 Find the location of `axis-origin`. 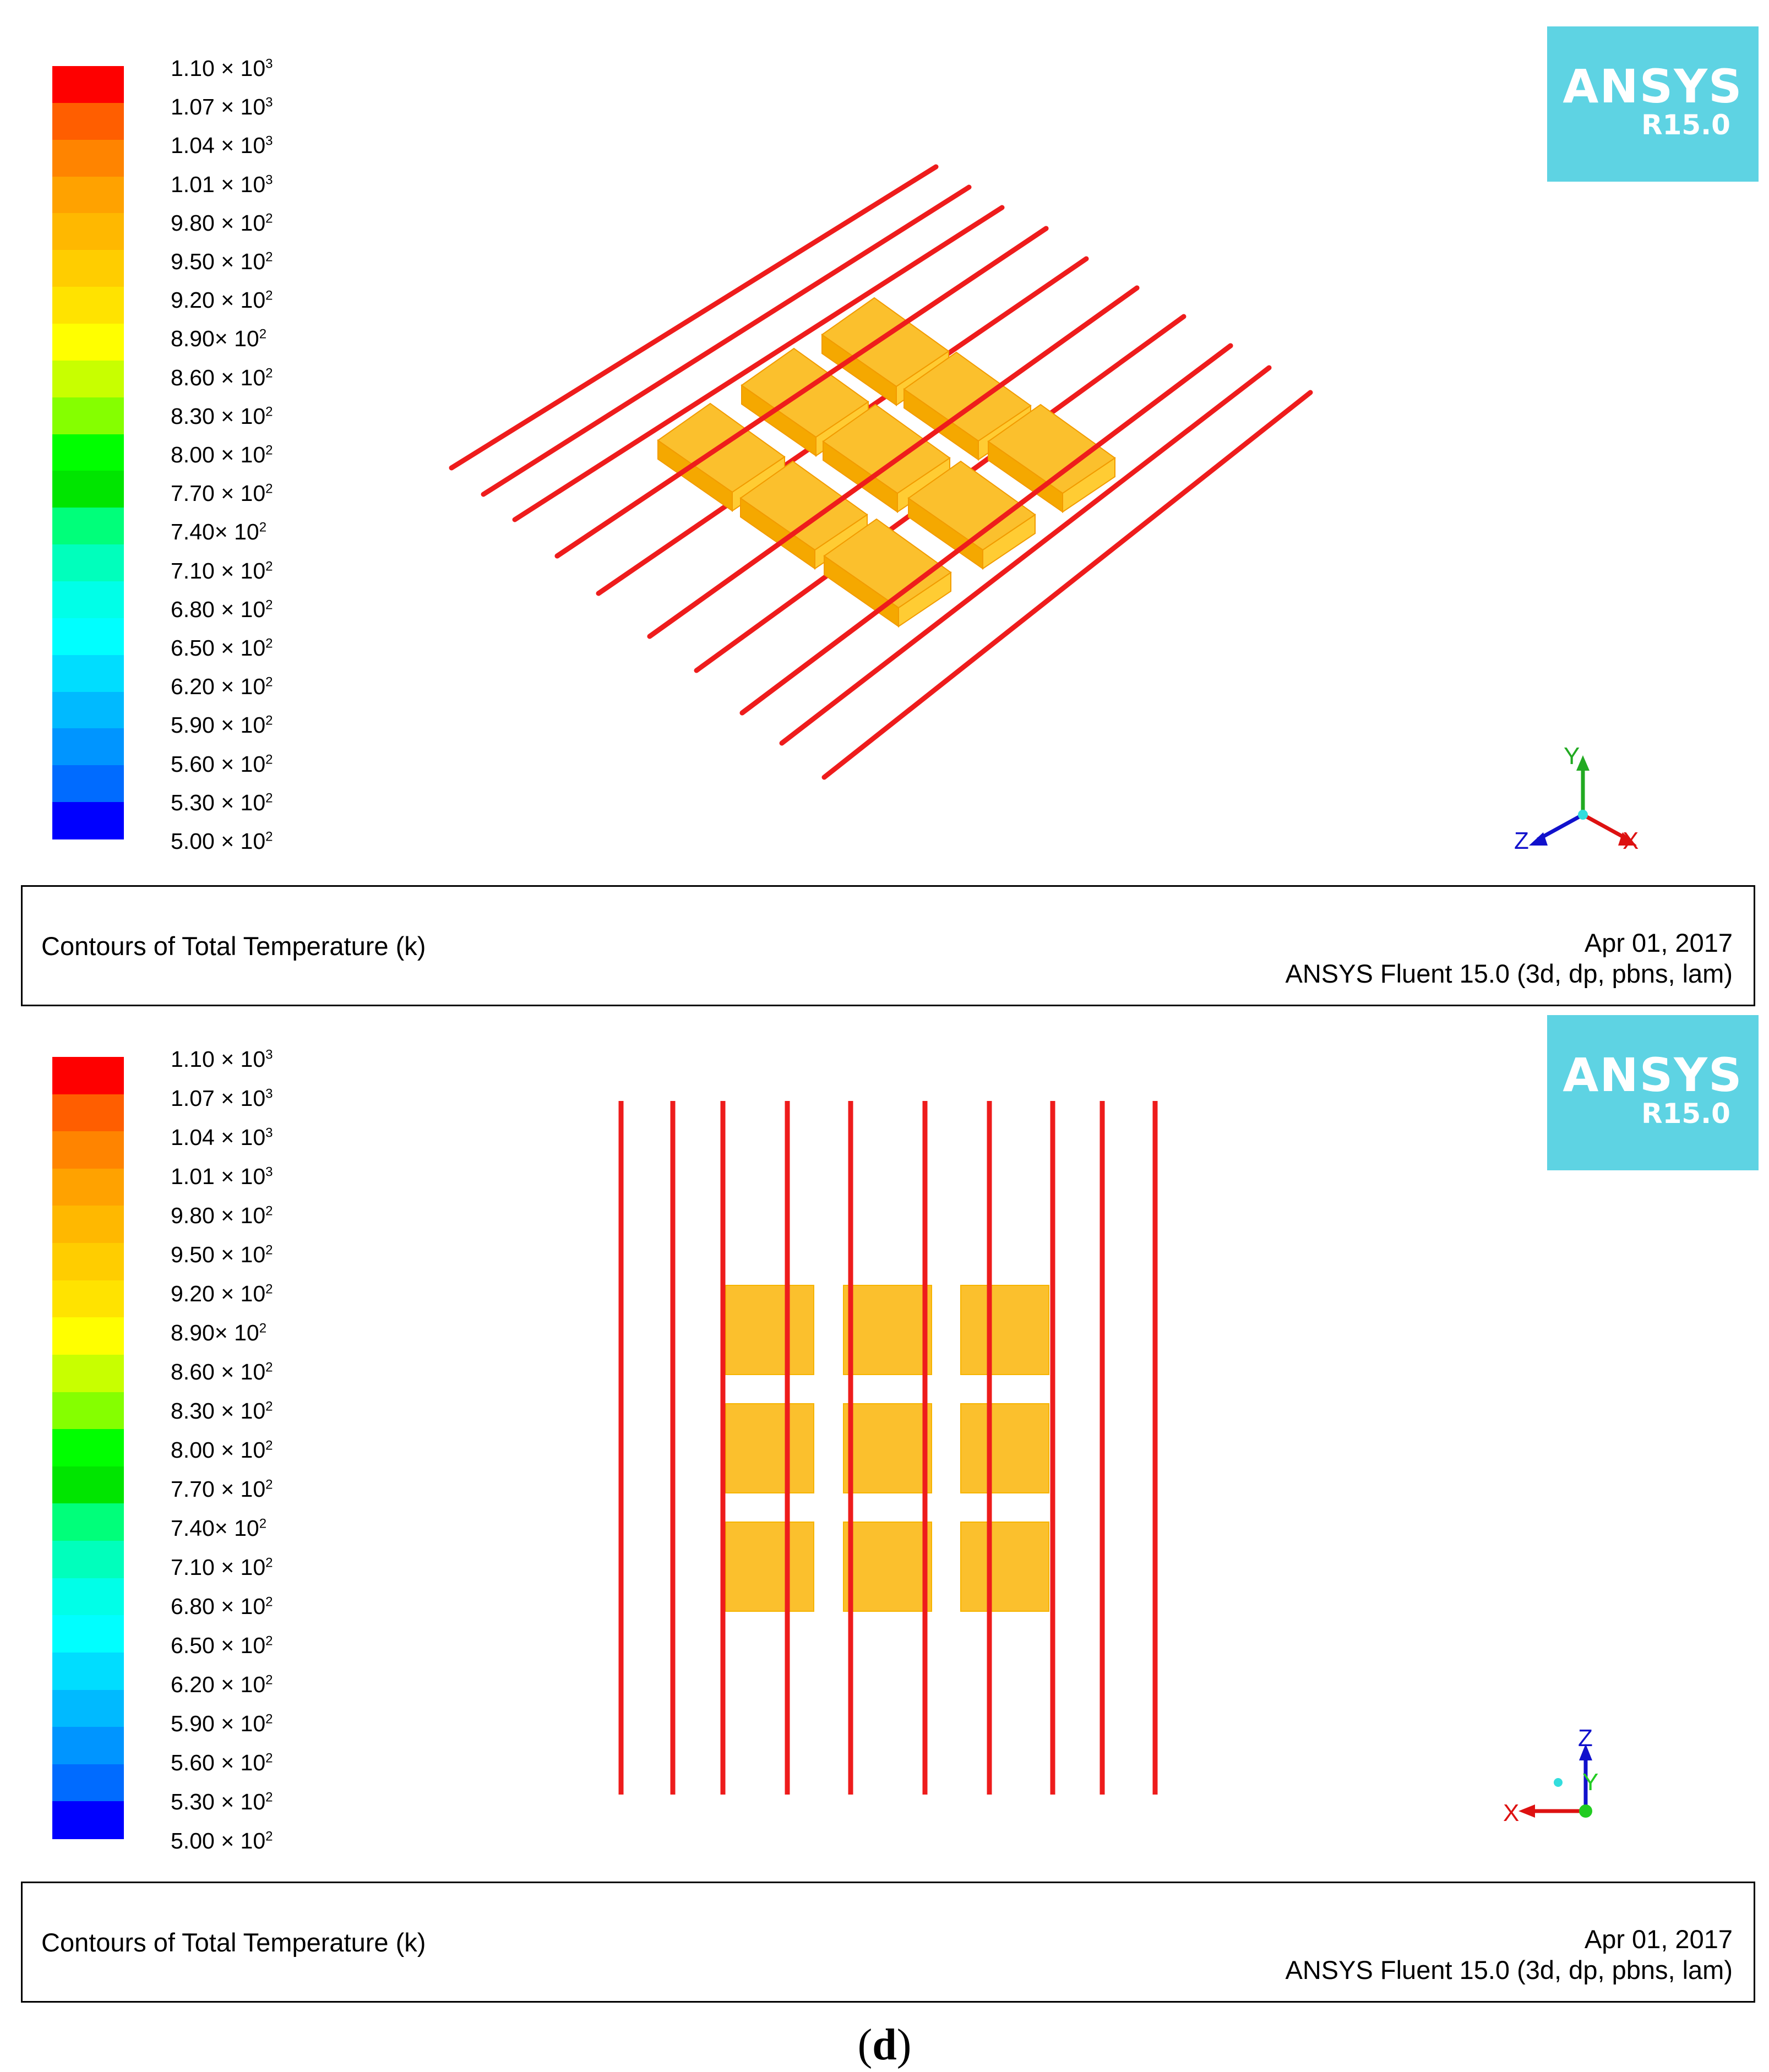

axis-origin is located at coordinates (1583, 815).